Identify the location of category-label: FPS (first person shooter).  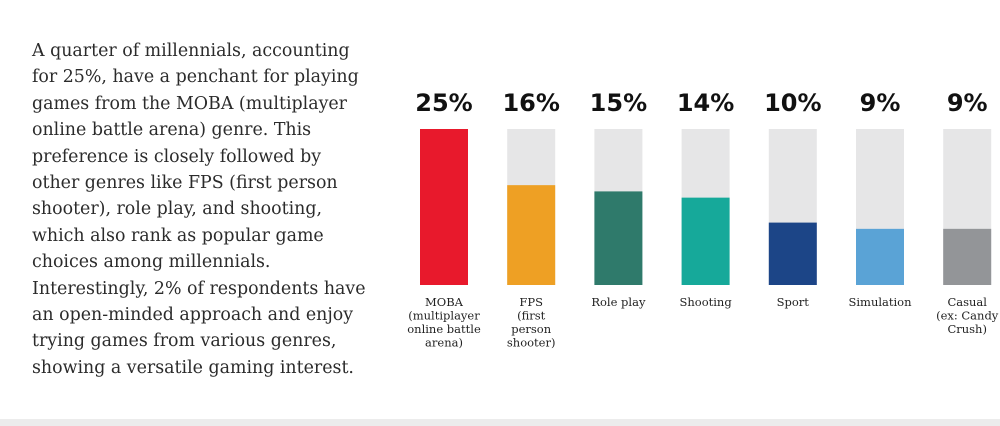
(531, 322).